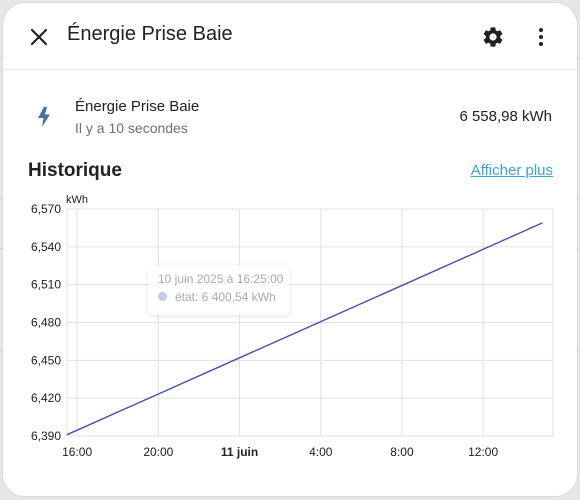 This screenshot has height=500, width=580. I want to click on chart-y-tick-label: 6,510, so click(46, 285).